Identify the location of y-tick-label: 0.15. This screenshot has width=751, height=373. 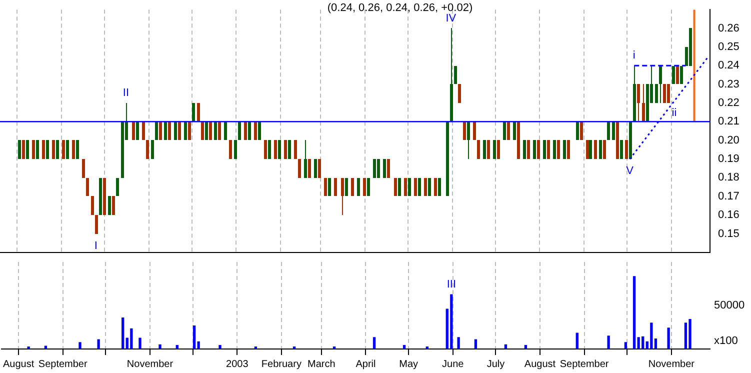
(729, 234).